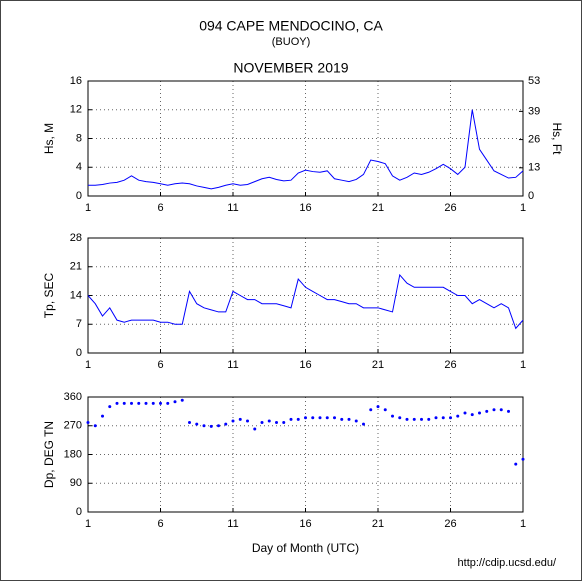 Image resolution: width=582 pixels, height=581 pixels. I want to click on y-tick-label: 90, so click(76, 483).